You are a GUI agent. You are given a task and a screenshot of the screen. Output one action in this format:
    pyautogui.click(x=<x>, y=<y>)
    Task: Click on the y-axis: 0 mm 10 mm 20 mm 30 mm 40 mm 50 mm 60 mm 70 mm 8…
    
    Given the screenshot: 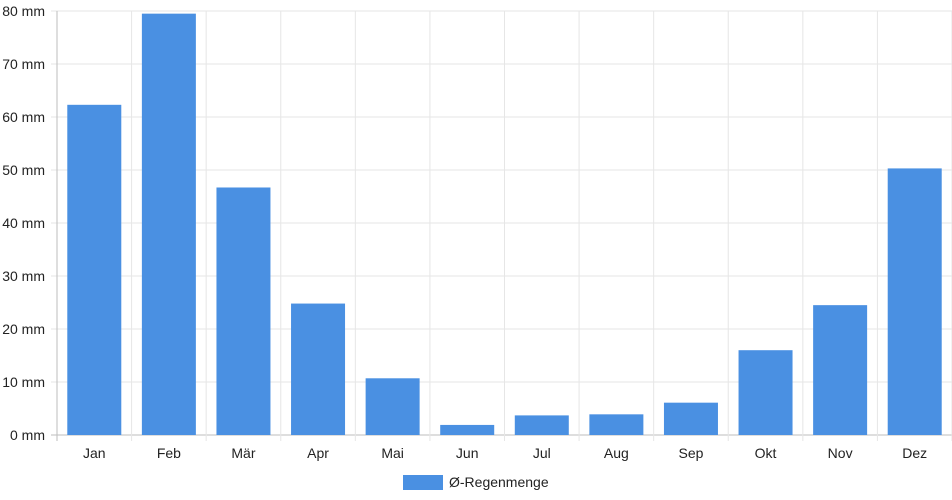 What is the action you would take?
    pyautogui.click(x=23, y=223)
    